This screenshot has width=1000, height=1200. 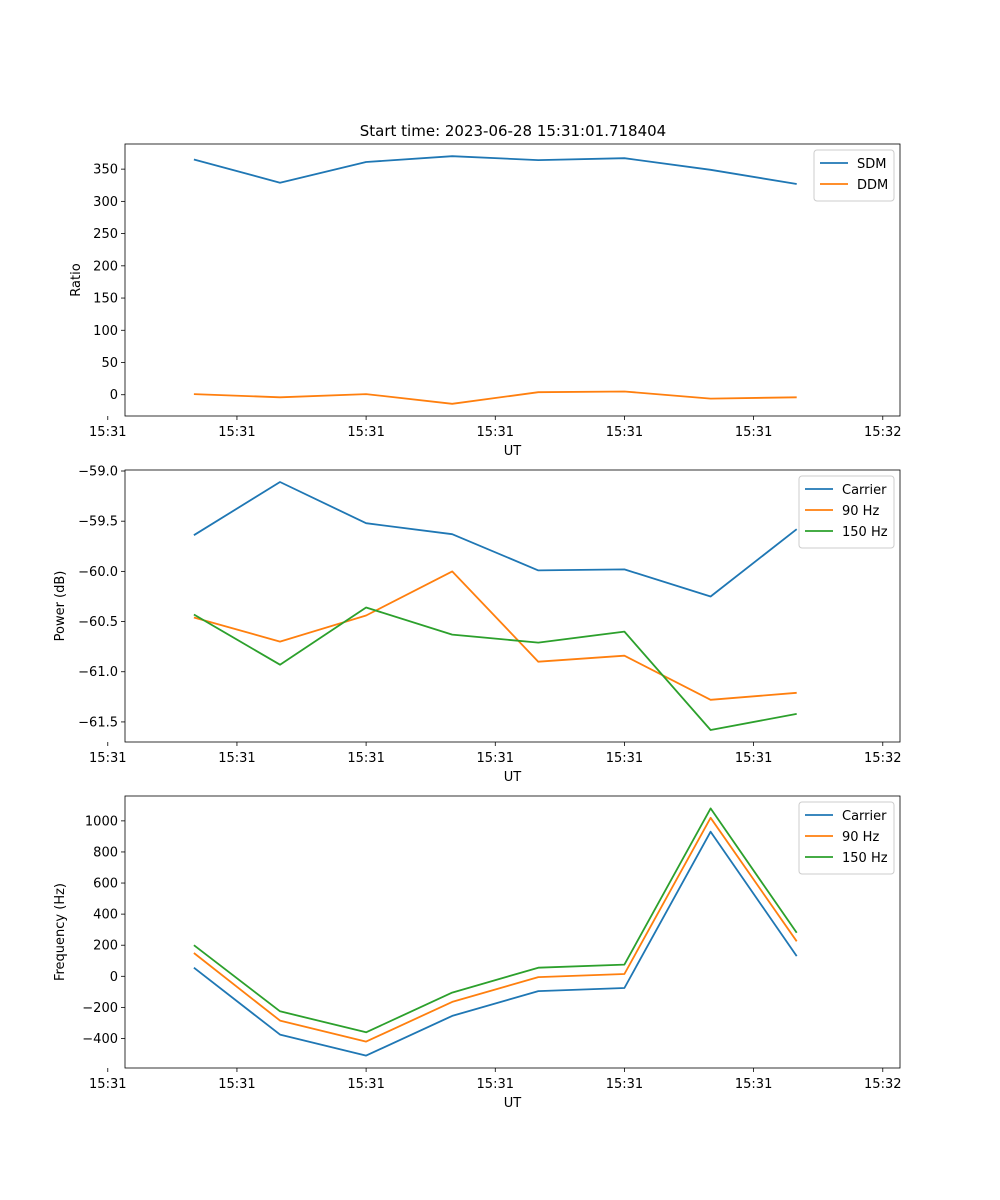 What do you see at coordinates (495, 170) in the screenshot?
I see `series-line-sdm` at bounding box center [495, 170].